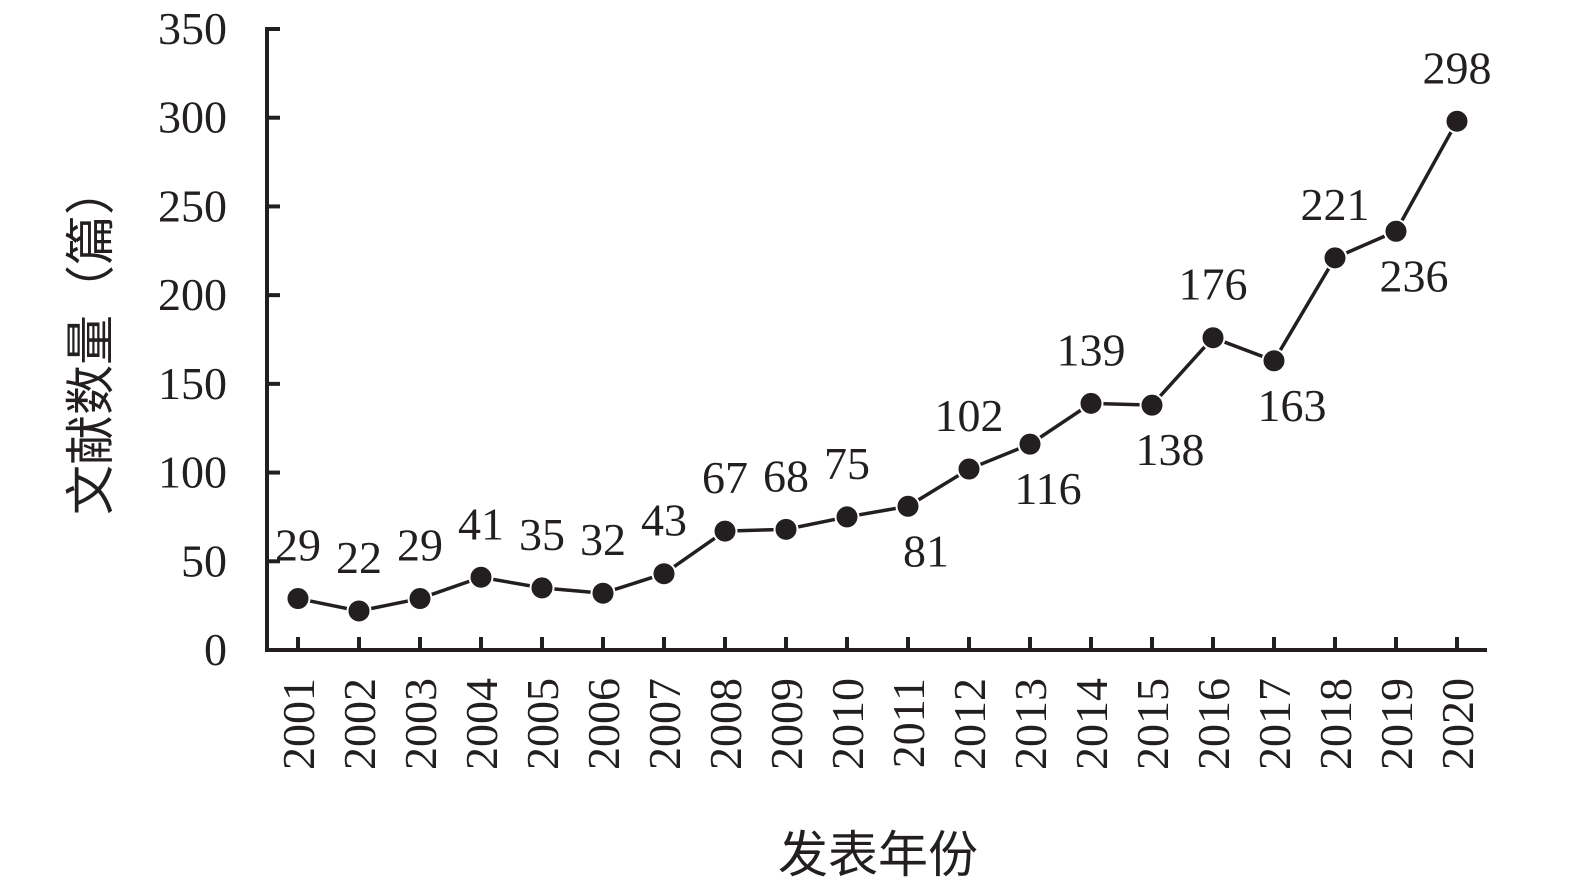 The height and width of the screenshot is (893, 1575). Describe the element at coordinates (192, 205) in the screenshot. I see `y-tick-label: 250` at that location.